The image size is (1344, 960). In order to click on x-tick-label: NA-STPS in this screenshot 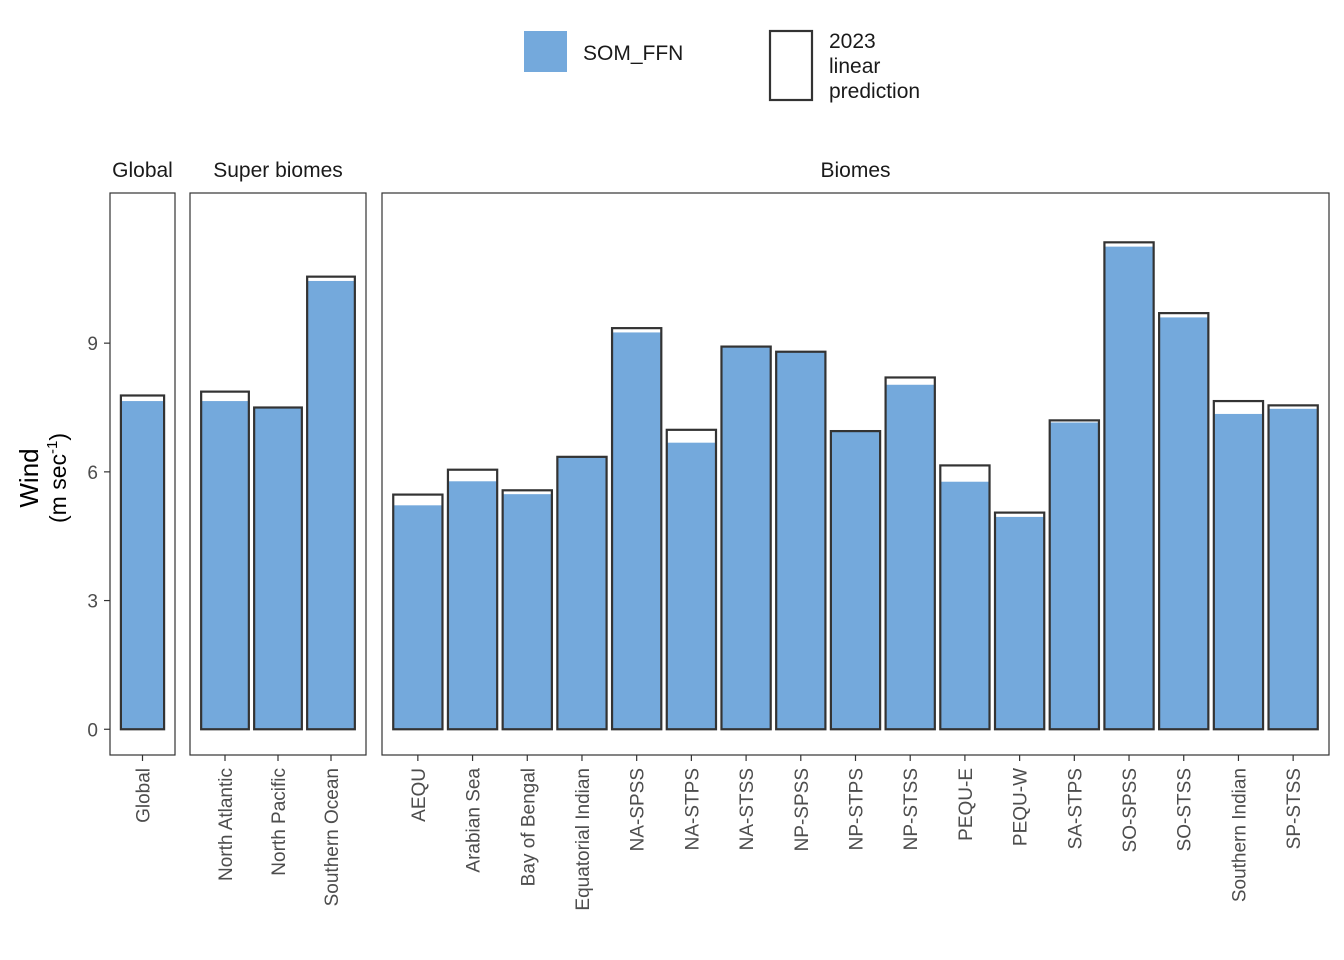, I will do `click(692, 809)`.